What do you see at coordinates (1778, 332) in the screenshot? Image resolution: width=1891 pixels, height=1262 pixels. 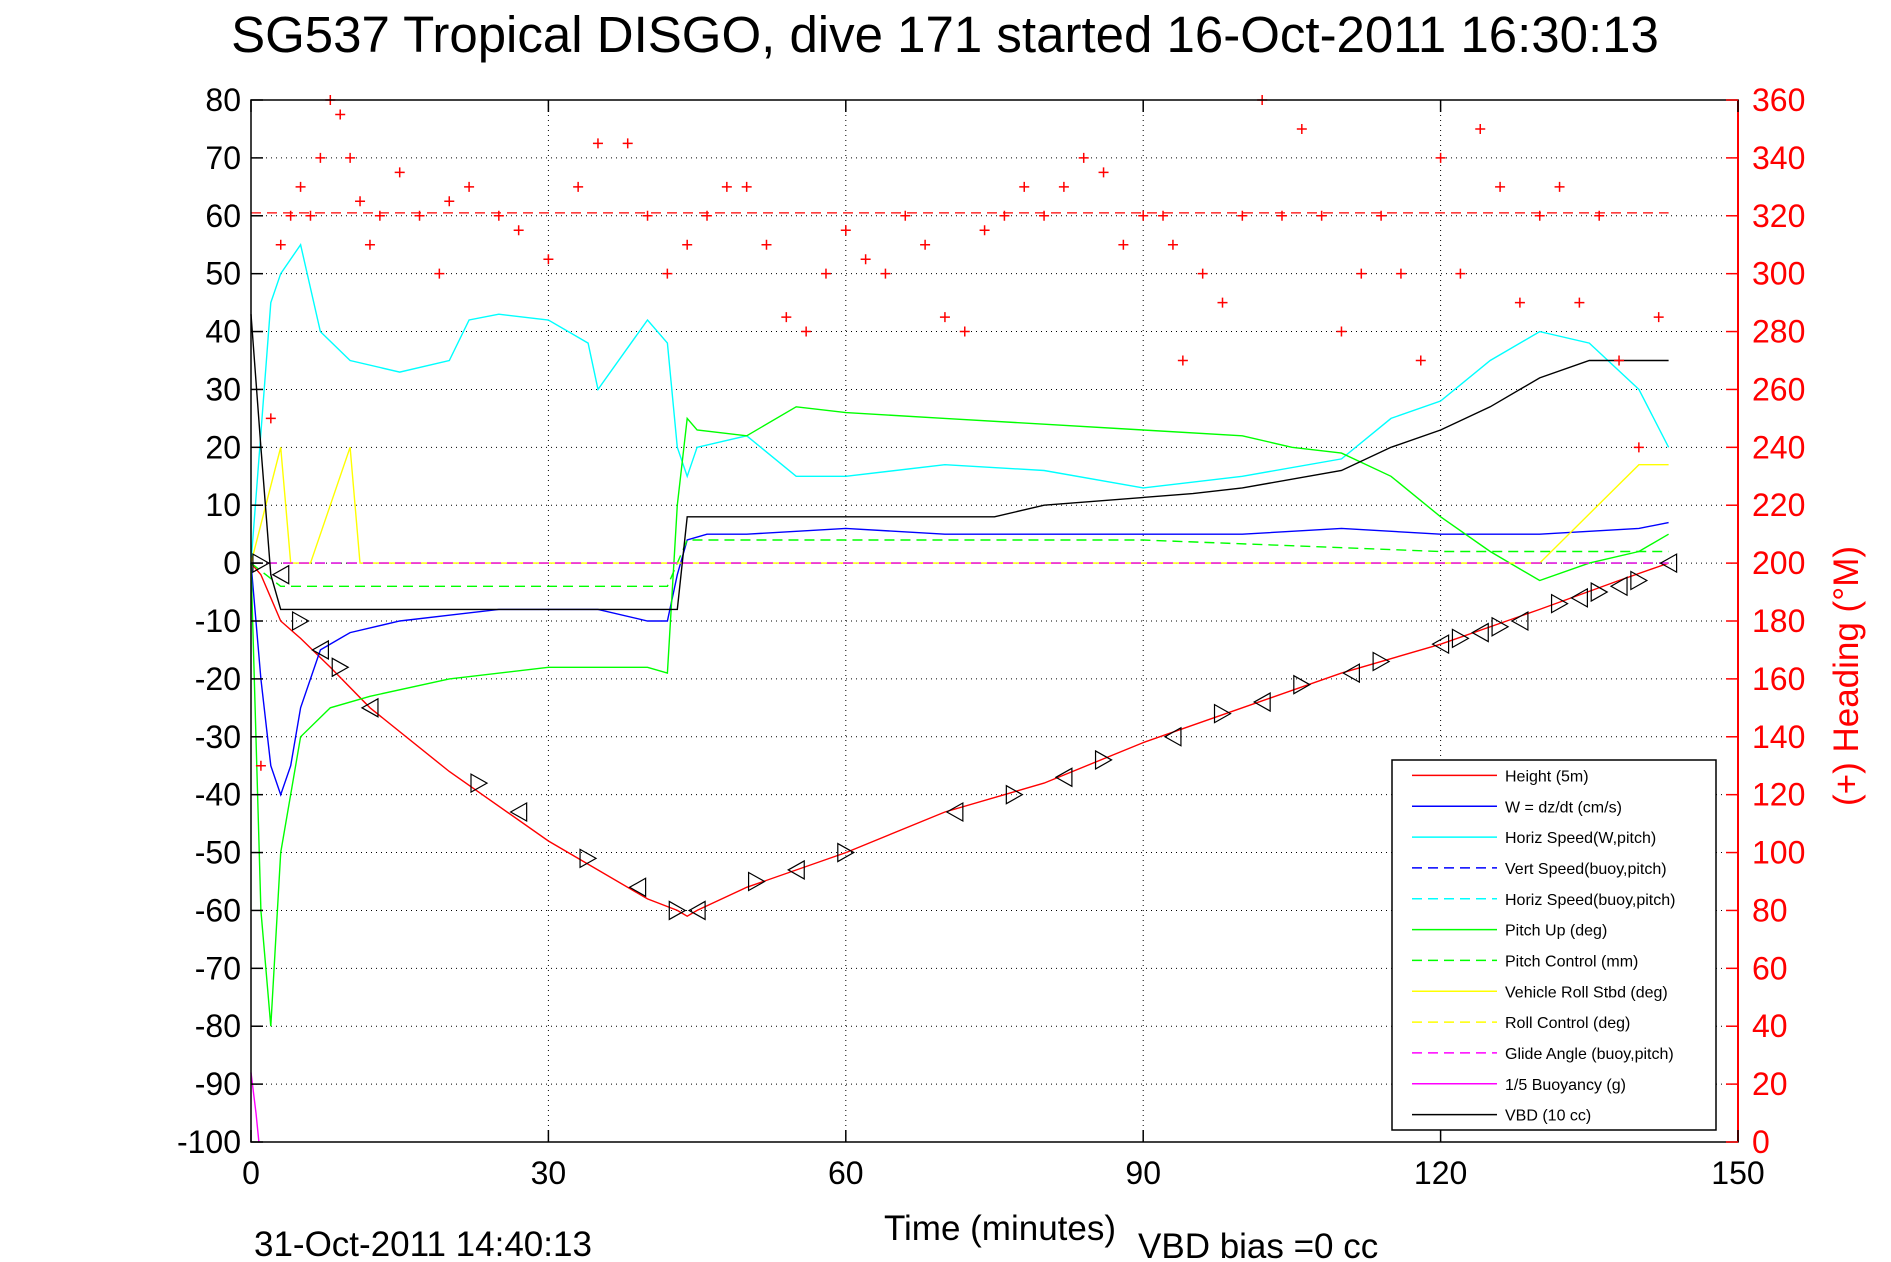 I see `y-right-tick-label: 280` at bounding box center [1778, 332].